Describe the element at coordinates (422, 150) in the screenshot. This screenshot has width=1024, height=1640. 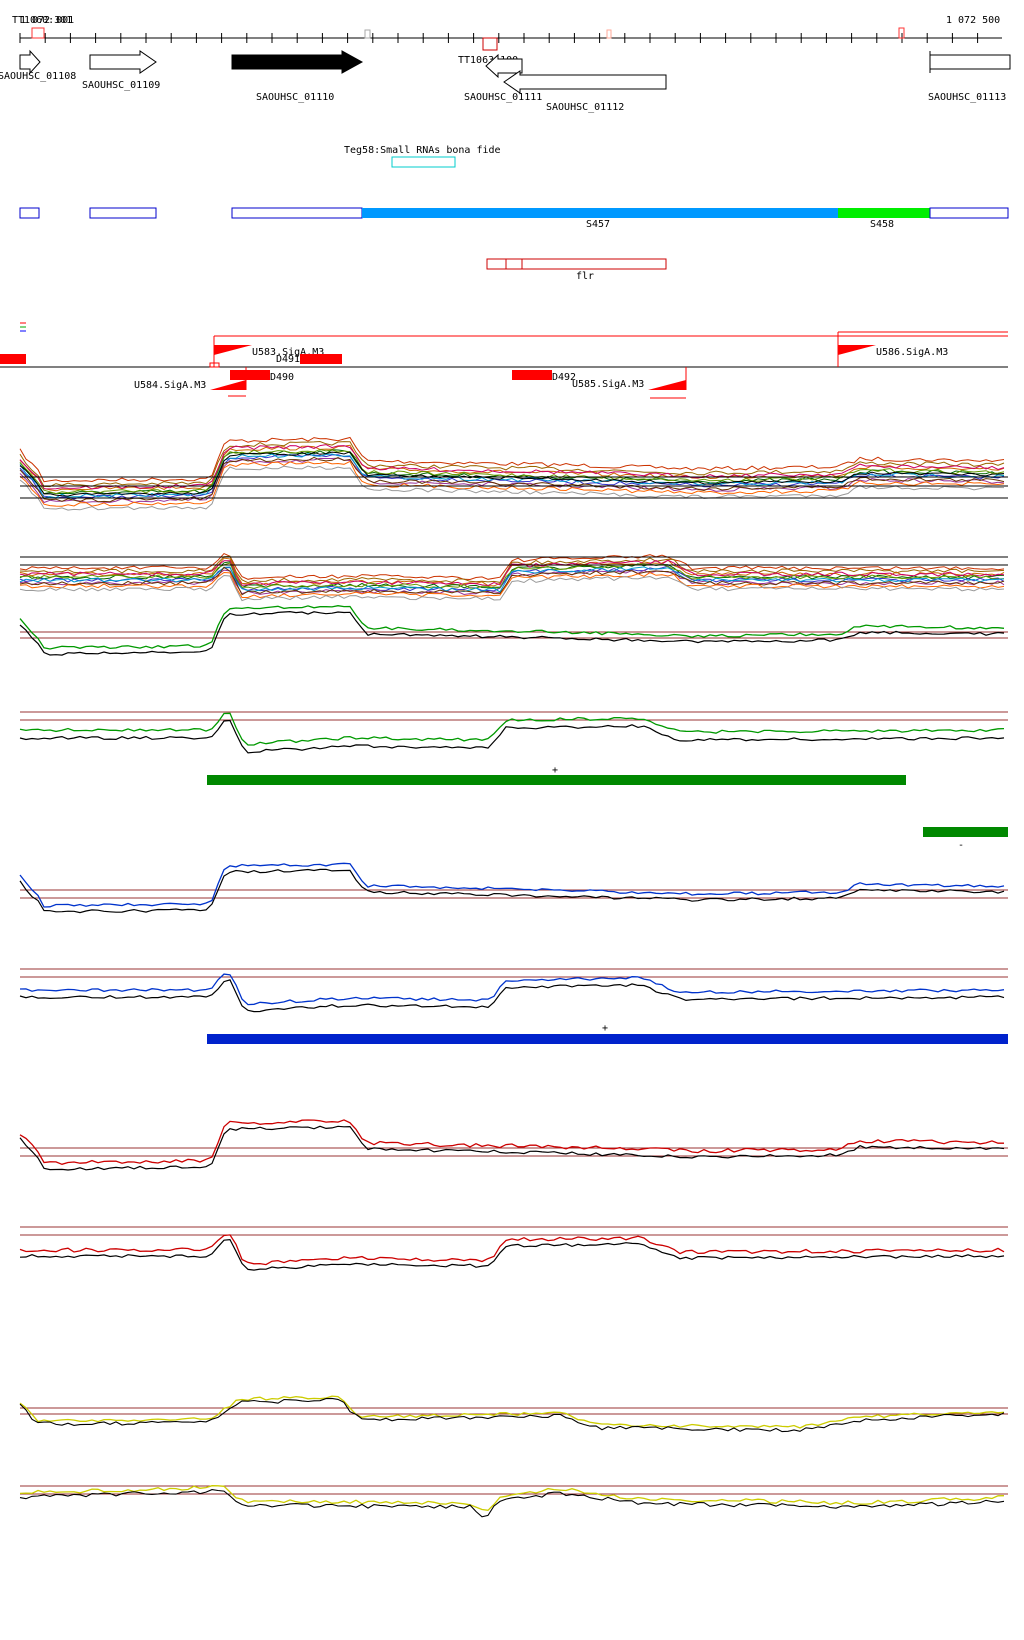
I see `srna-label: Teg58:Small RNAs bona fide` at that location.